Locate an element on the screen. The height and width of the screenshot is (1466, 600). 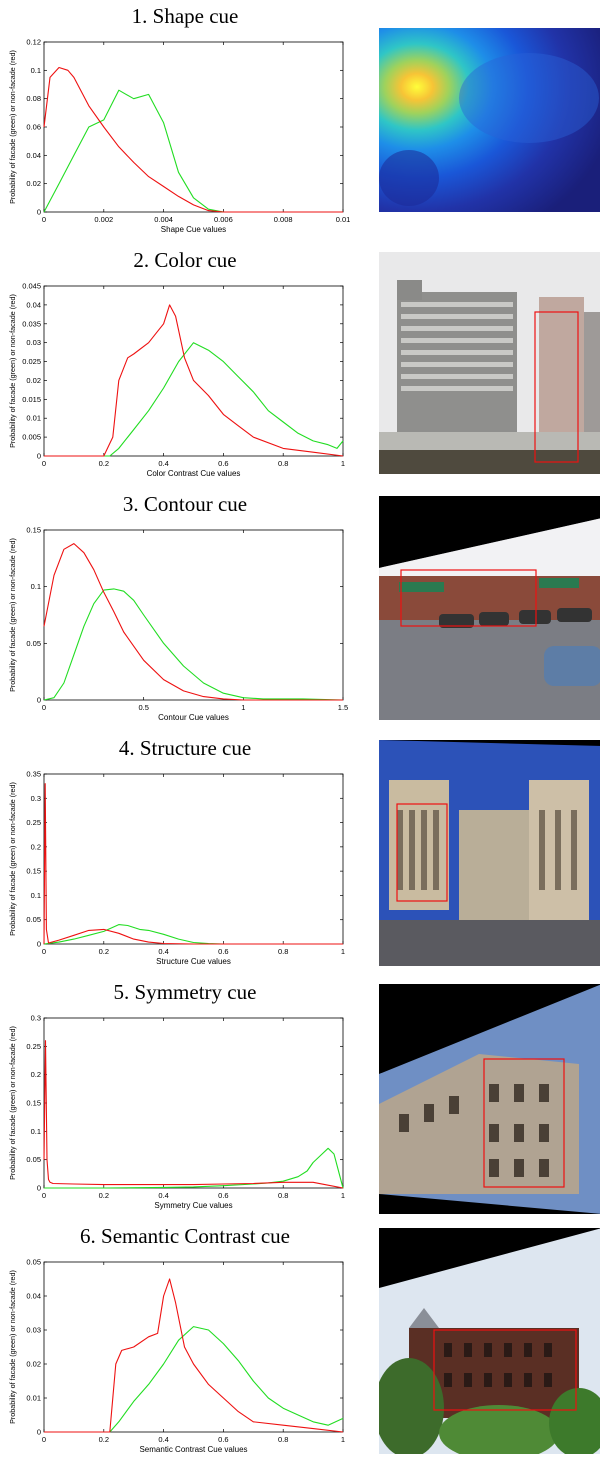
contour-cue-example-photo is located at coordinates (489, 608).